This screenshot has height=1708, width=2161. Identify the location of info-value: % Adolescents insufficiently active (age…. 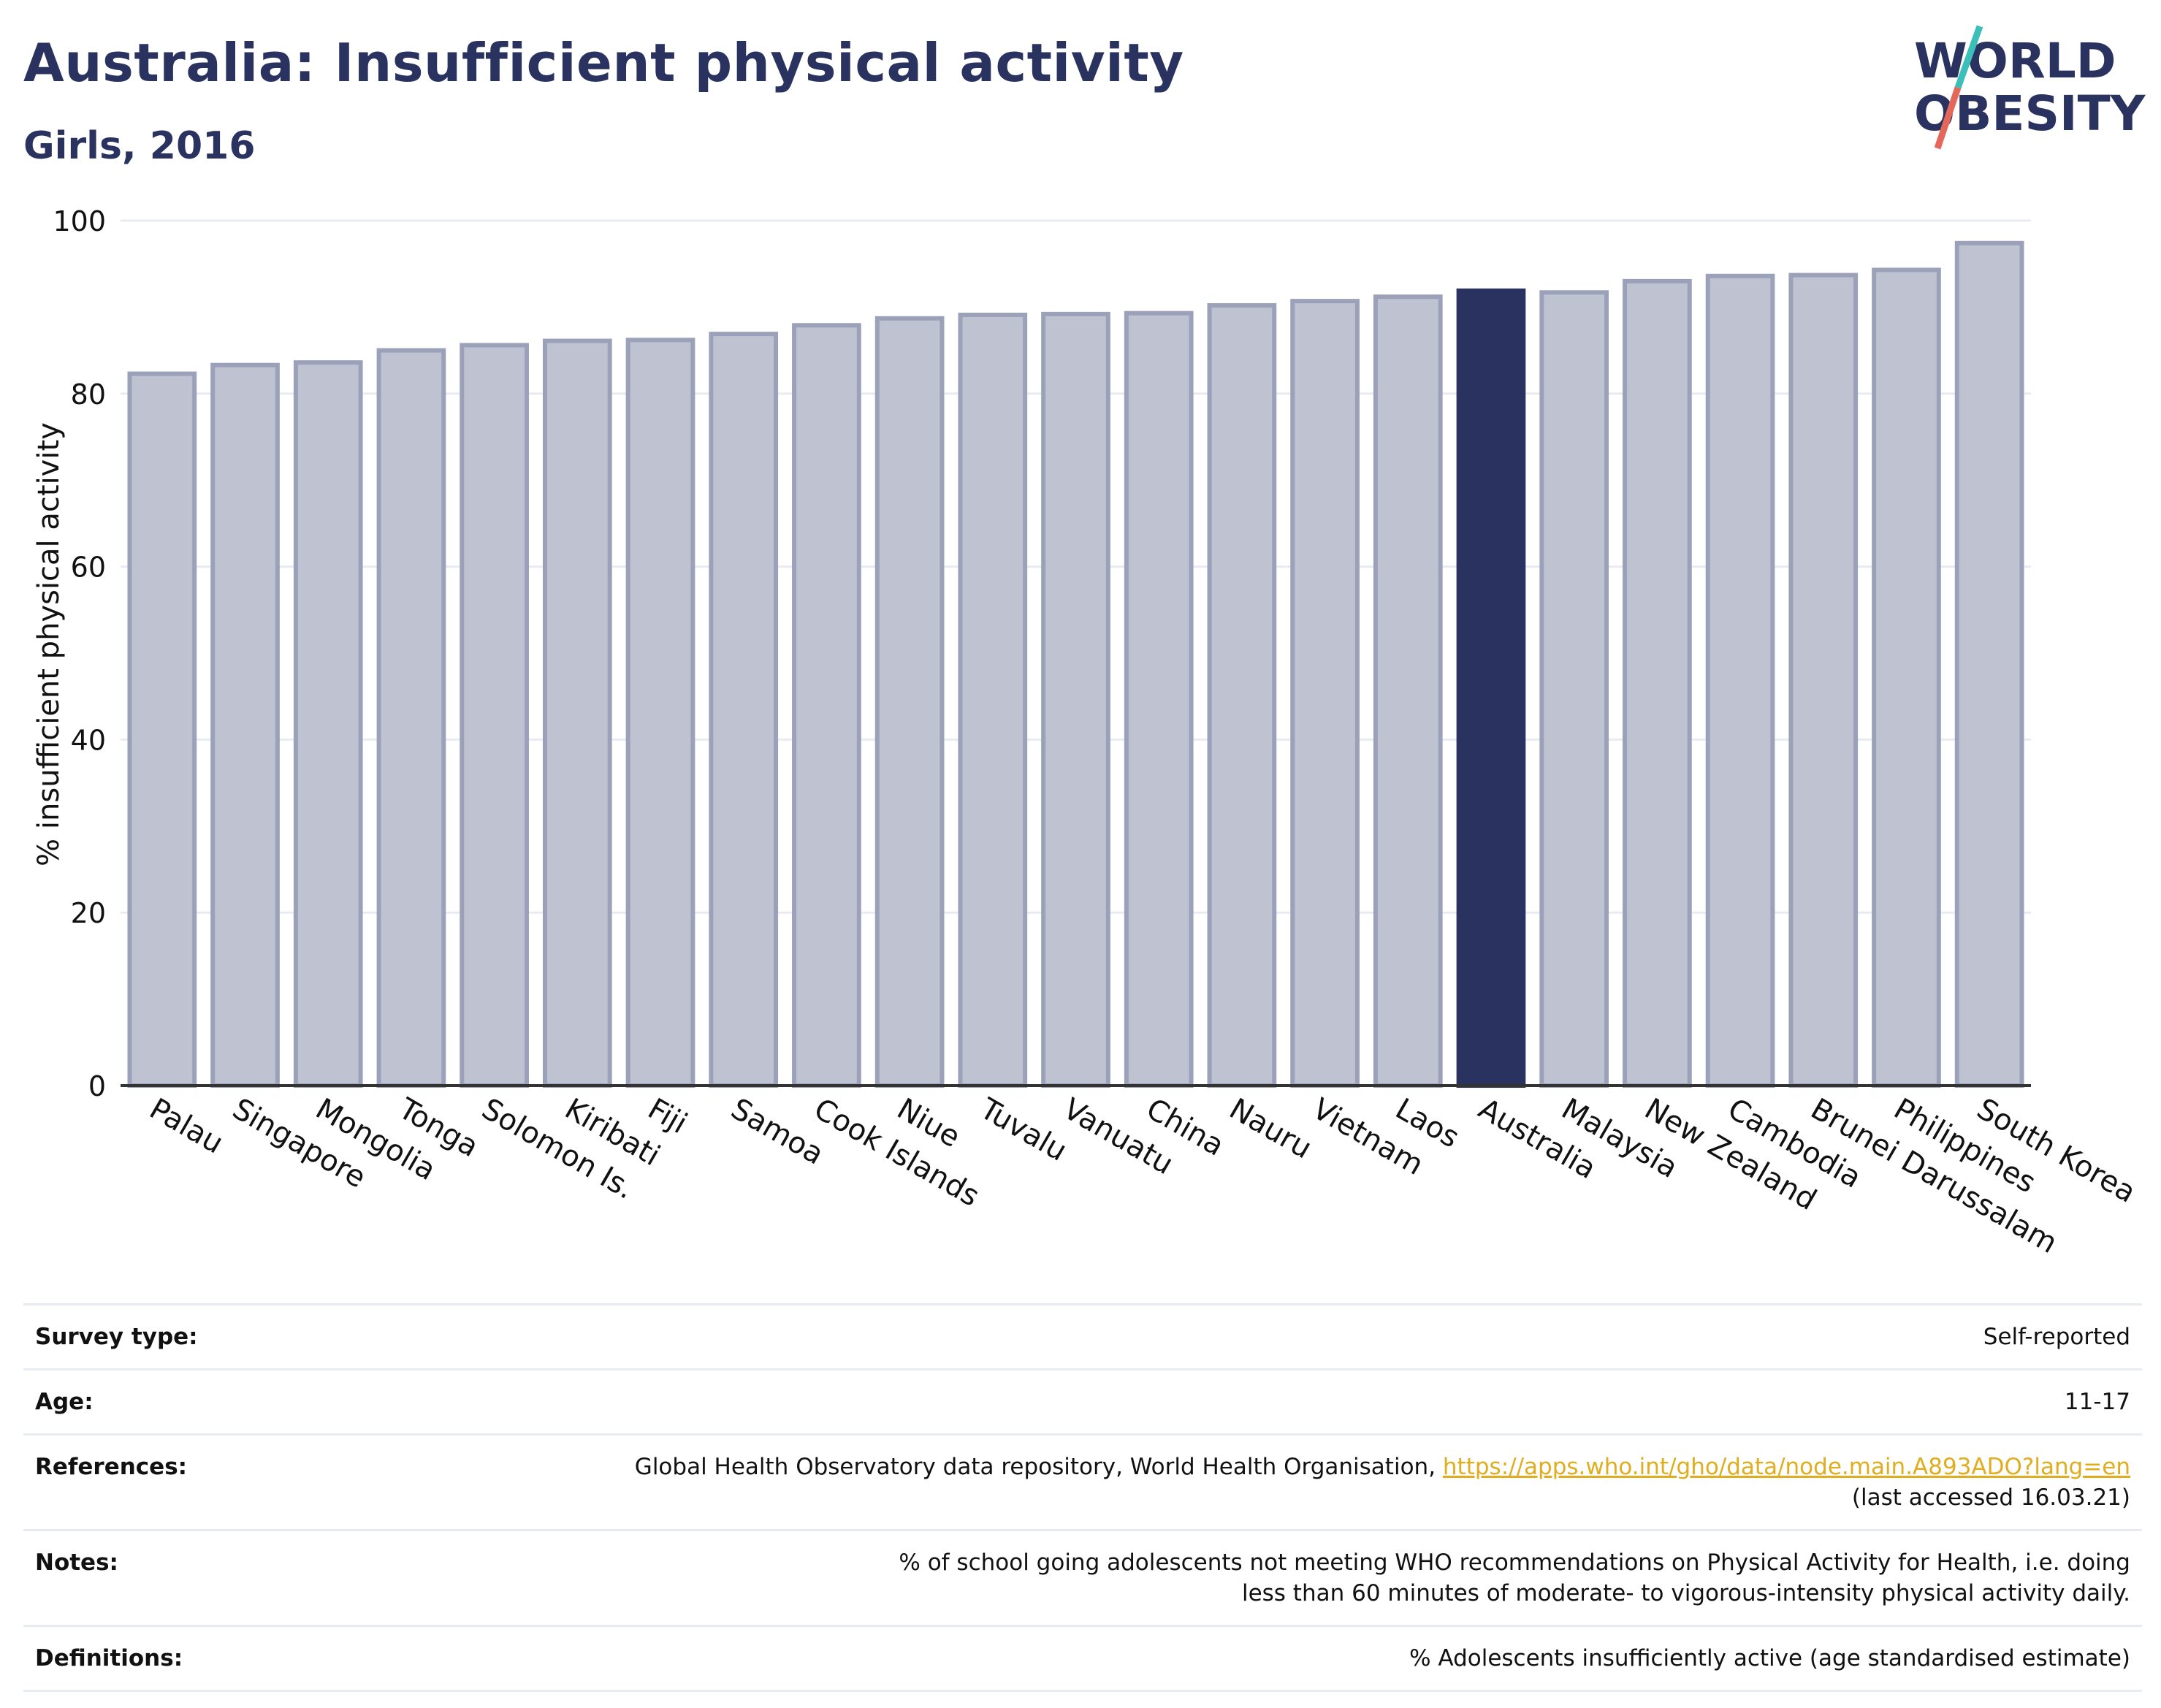
(1770, 1658).